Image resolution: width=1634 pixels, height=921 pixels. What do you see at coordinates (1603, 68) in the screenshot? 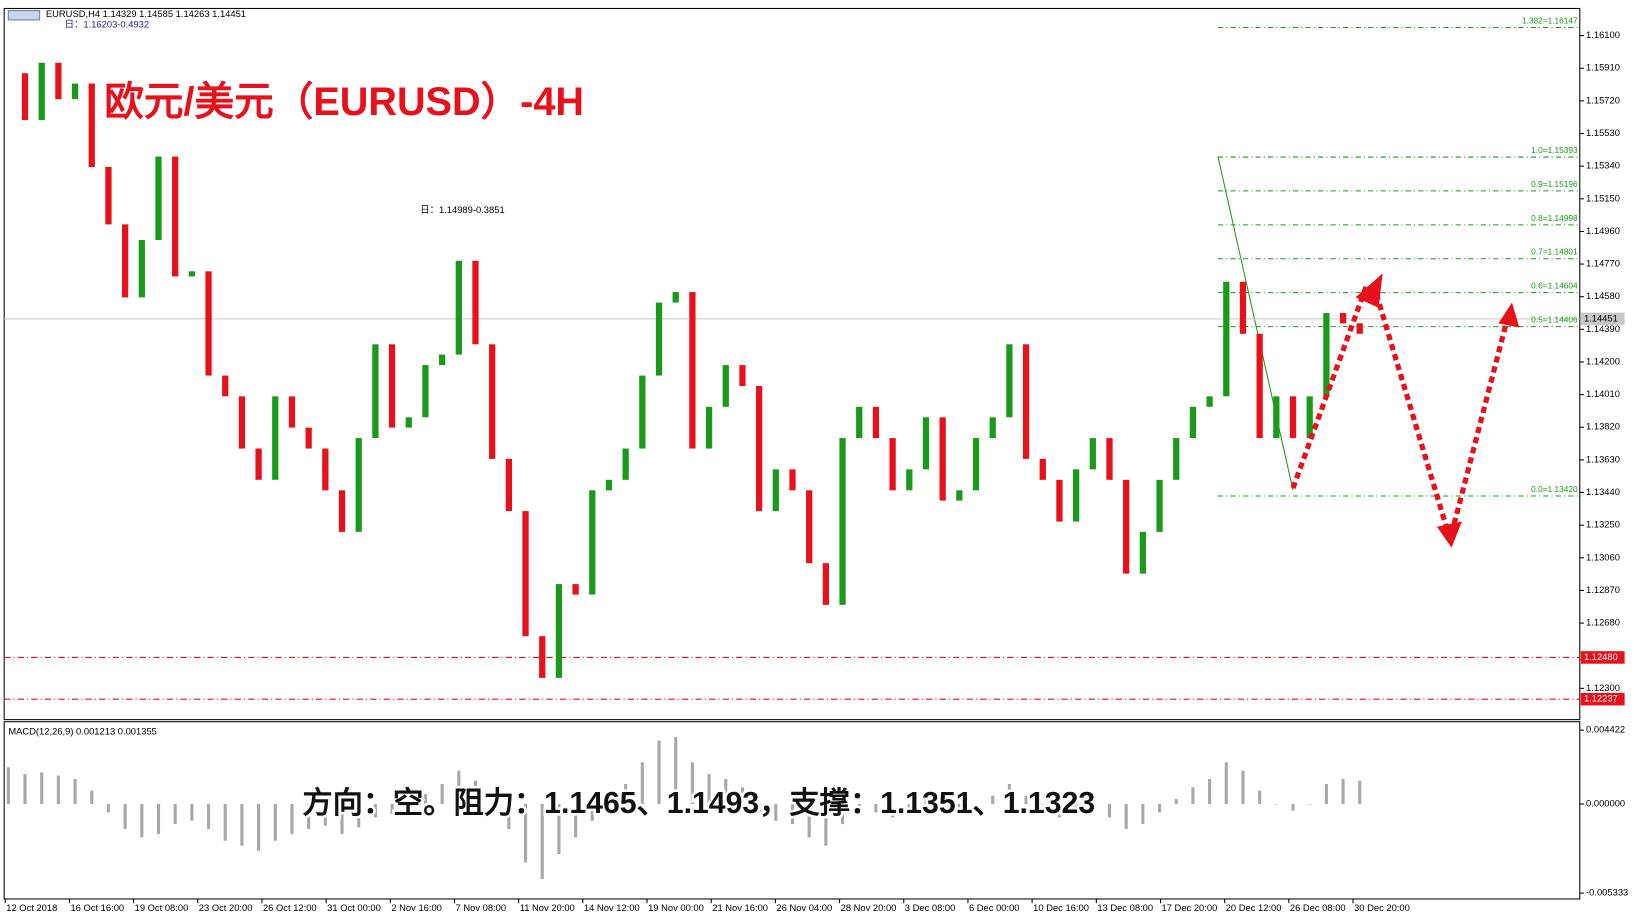
I see `y-tick-label: 1.15910` at bounding box center [1603, 68].